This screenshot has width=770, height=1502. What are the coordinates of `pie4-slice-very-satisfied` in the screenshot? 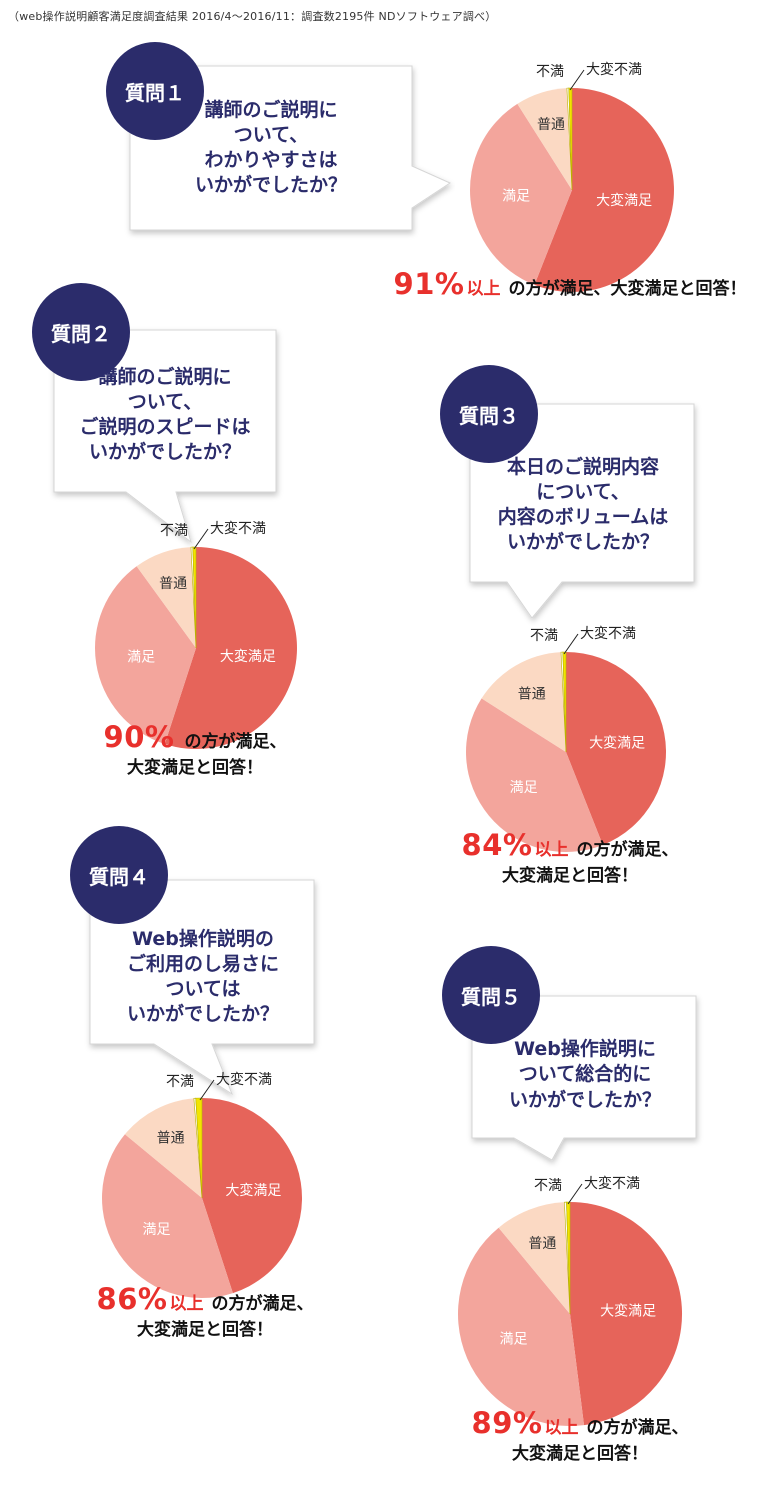 It's located at (252, 1196).